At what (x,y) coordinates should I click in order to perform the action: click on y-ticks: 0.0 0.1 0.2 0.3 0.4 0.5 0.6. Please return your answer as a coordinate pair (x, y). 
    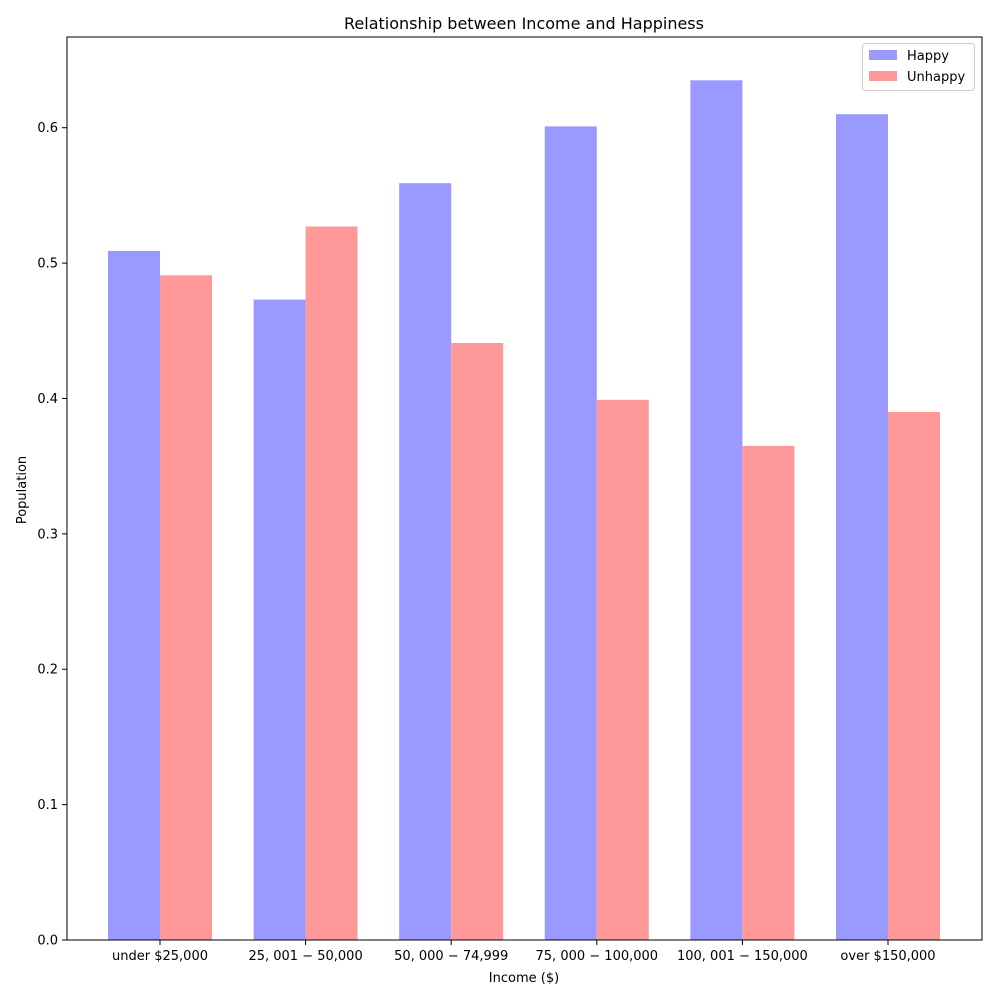
    Looking at the image, I should click on (52, 535).